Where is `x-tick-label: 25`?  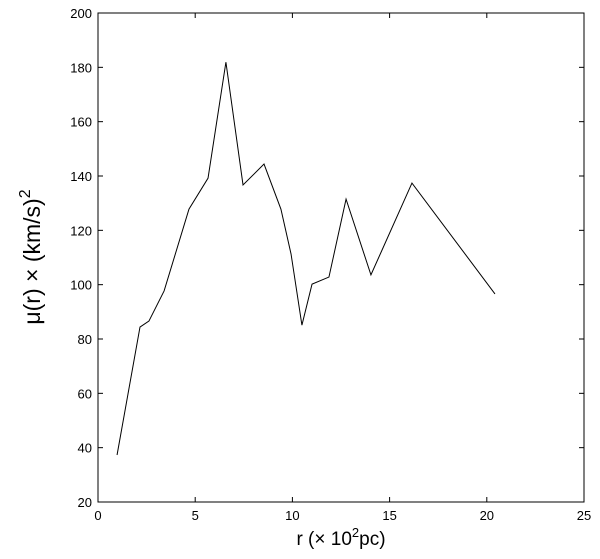
x-tick-label: 25 is located at coordinates (584, 515).